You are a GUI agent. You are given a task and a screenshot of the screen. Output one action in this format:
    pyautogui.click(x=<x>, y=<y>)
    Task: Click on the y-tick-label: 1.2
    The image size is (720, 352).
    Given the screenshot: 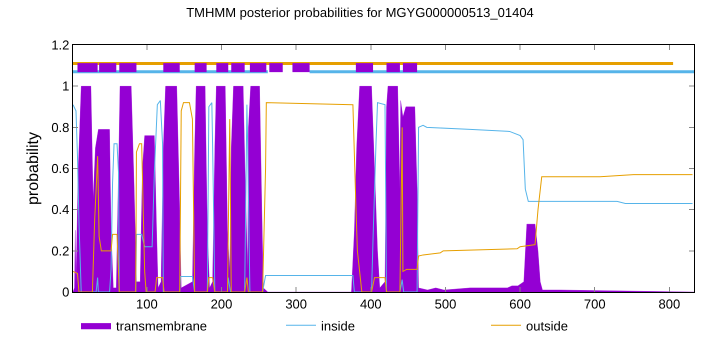 What is the action you would take?
    pyautogui.click(x=60, y=45)
    